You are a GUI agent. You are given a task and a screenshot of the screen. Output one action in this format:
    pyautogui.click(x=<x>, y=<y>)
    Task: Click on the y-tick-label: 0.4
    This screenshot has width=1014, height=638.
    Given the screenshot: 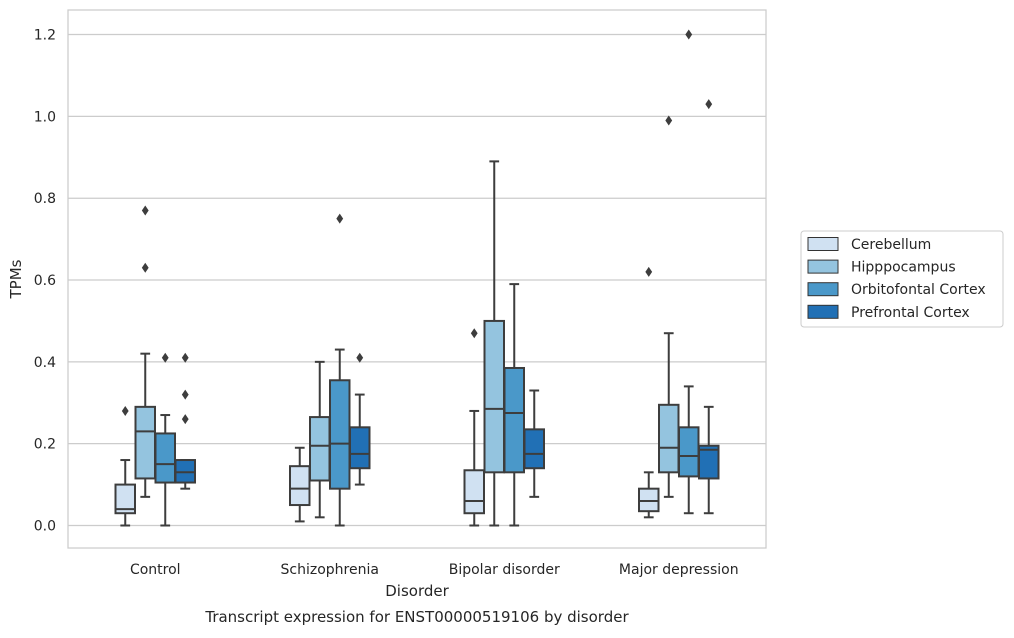 What is the action you would take?
    pyautogui.click(x=45, y=363)
    